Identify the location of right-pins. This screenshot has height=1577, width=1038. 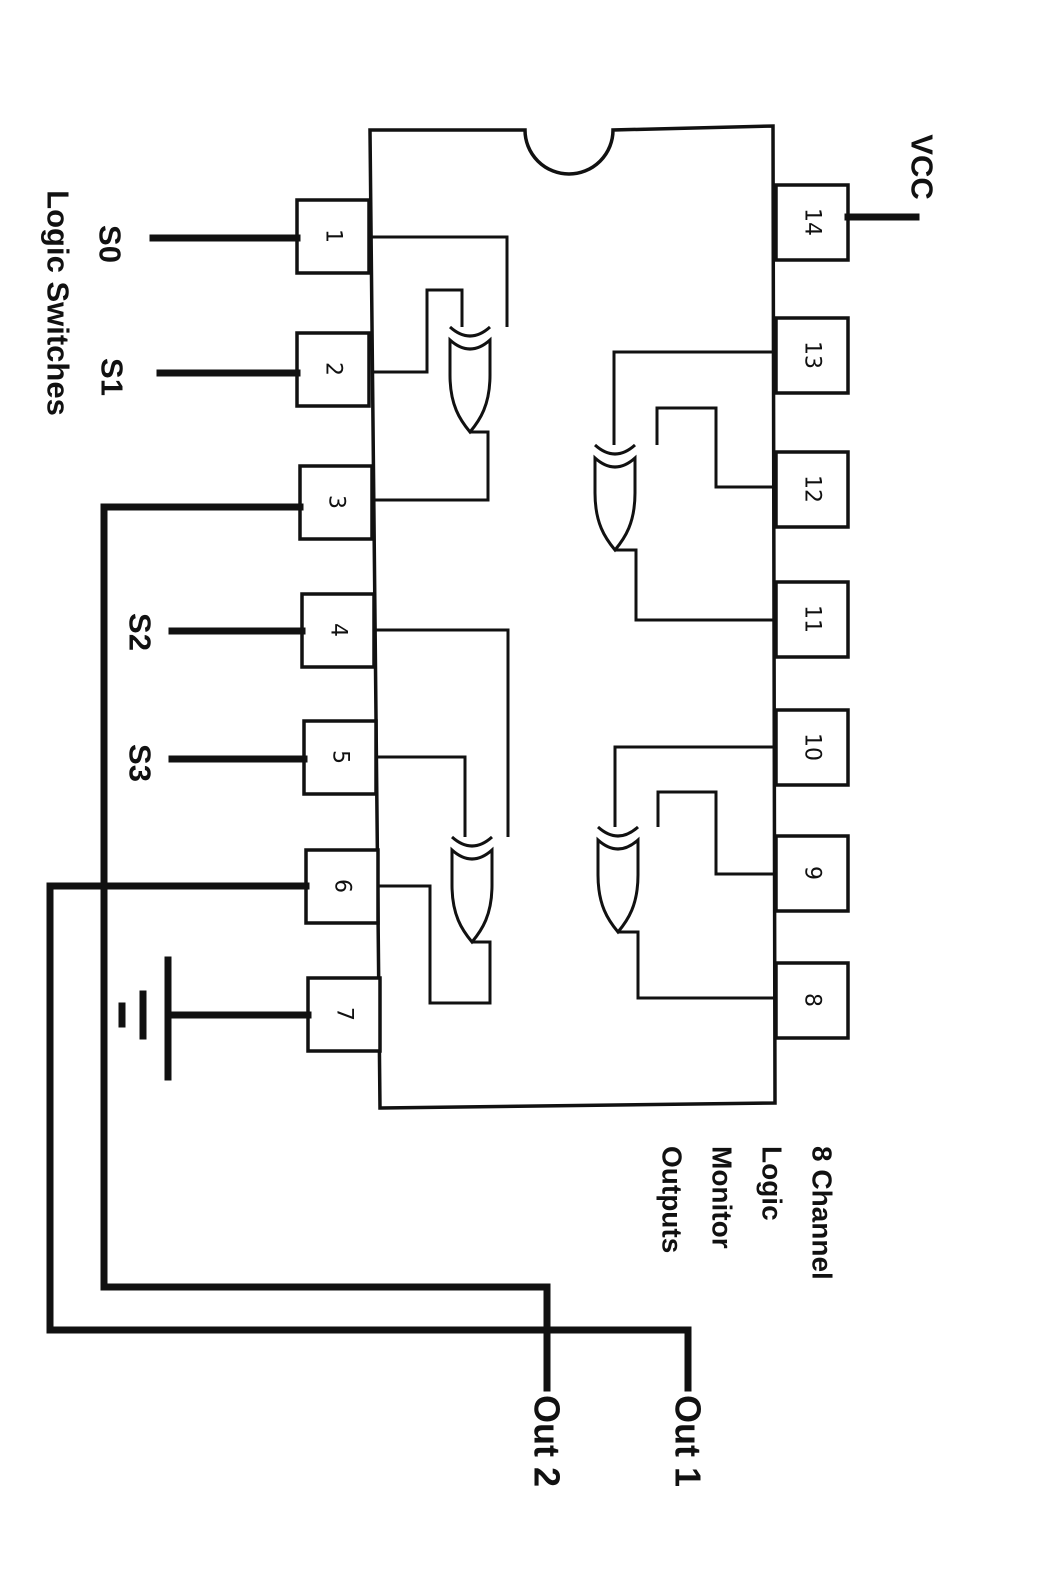
(812, 611).